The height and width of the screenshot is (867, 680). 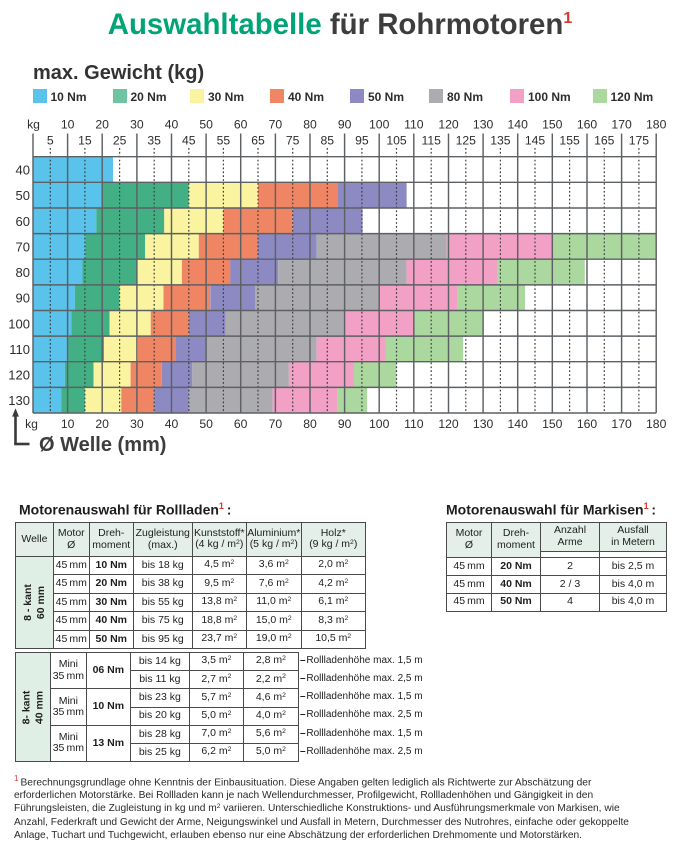 What do you see at coordinates (328, 141) in the screenshot?
I see `svg-text: 85` at bounding box center [328, 141].